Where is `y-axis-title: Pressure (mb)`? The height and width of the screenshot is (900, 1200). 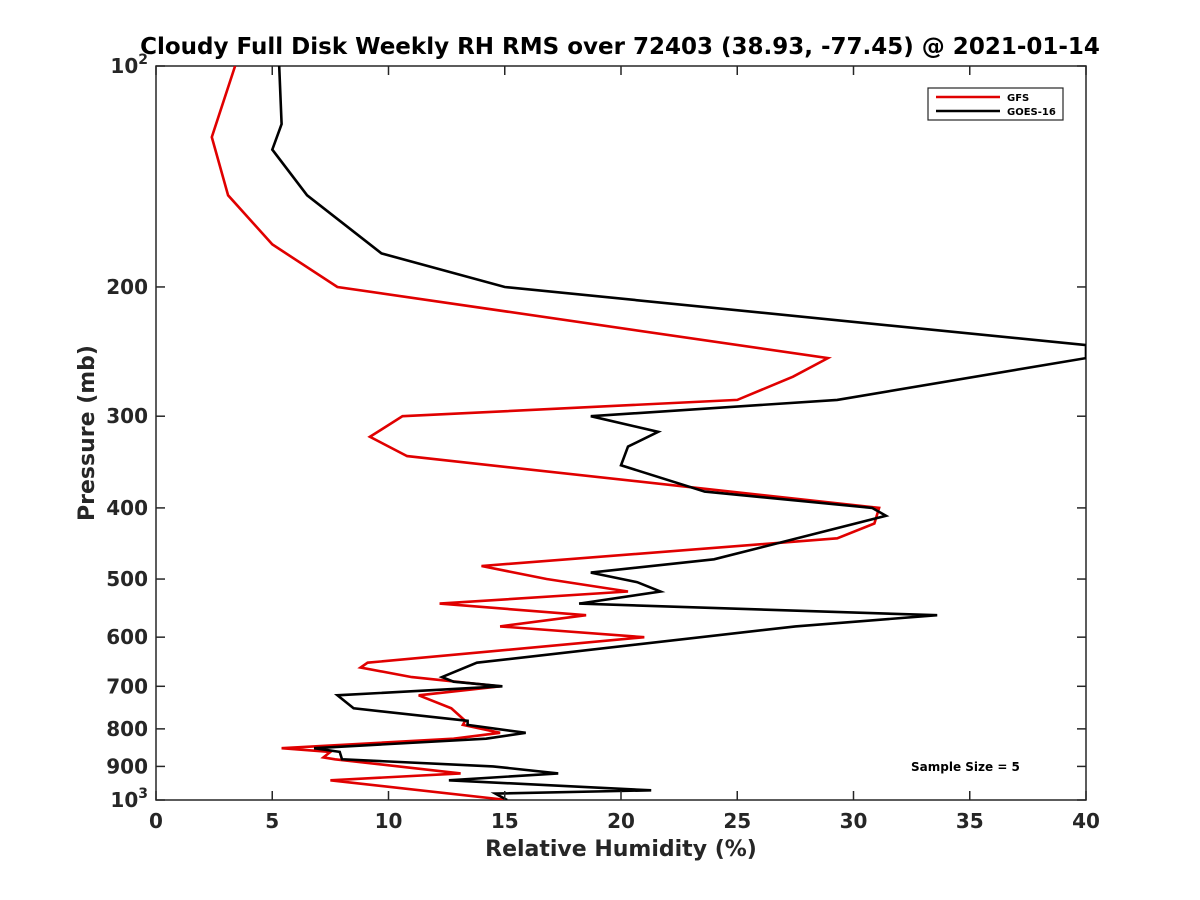
y-axis-title: Pressure (mb) is located at coordinates (87, 433).